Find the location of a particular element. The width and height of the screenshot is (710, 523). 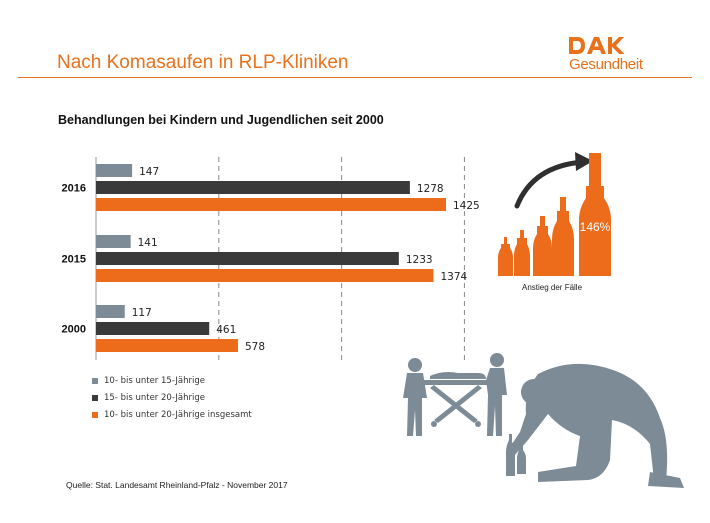

legend-item-10-20-total: 10- bis unter 20-Jährige insgesamt is located at coordinates (172, 415).